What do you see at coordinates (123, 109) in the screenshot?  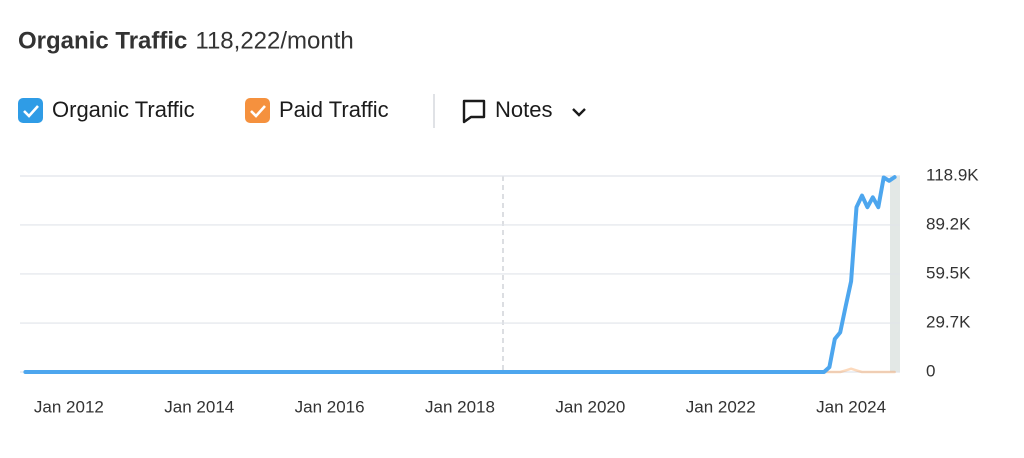 I see `legend-label: Organic Traffic` at bounding box center [123, 109].